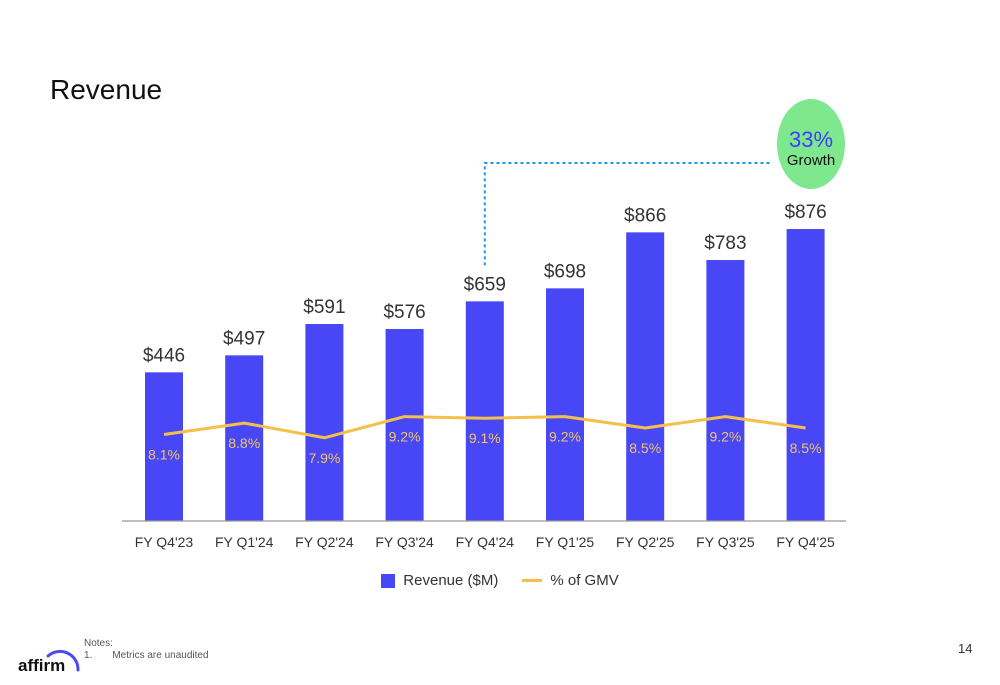  Describe the element at coordinates (584, 580) in the screenshot. I see `legend-label-gmv: % of GMV` at that location.